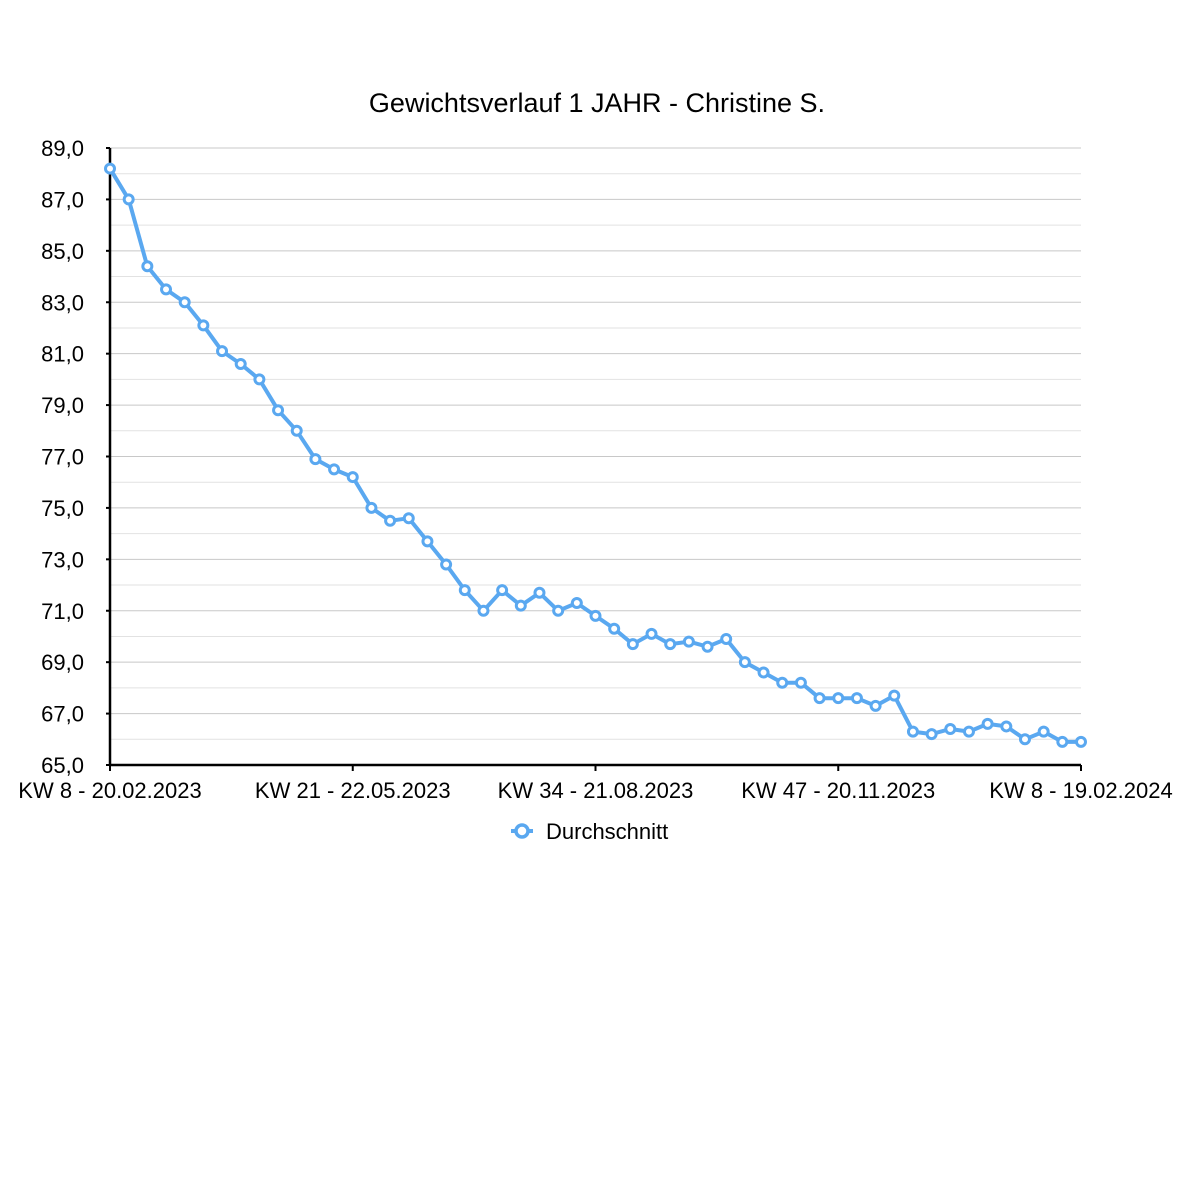 This screenshot has width=1194, height=1194. Describe the element at coordinates (62, 662) in the screenshot. I see `y-tick-label: 69,0` at that location.